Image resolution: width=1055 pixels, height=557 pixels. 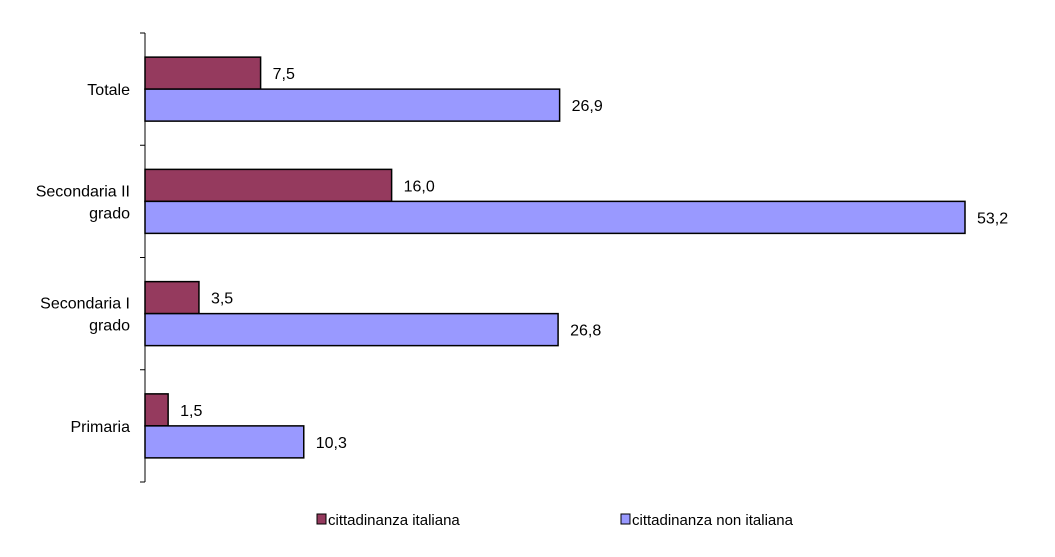 What do you see at coordinates (555, 217) in the screenshot?
I see `bar-non-italiana-secondaria-ii-grado` at bounding box center [555, 217].